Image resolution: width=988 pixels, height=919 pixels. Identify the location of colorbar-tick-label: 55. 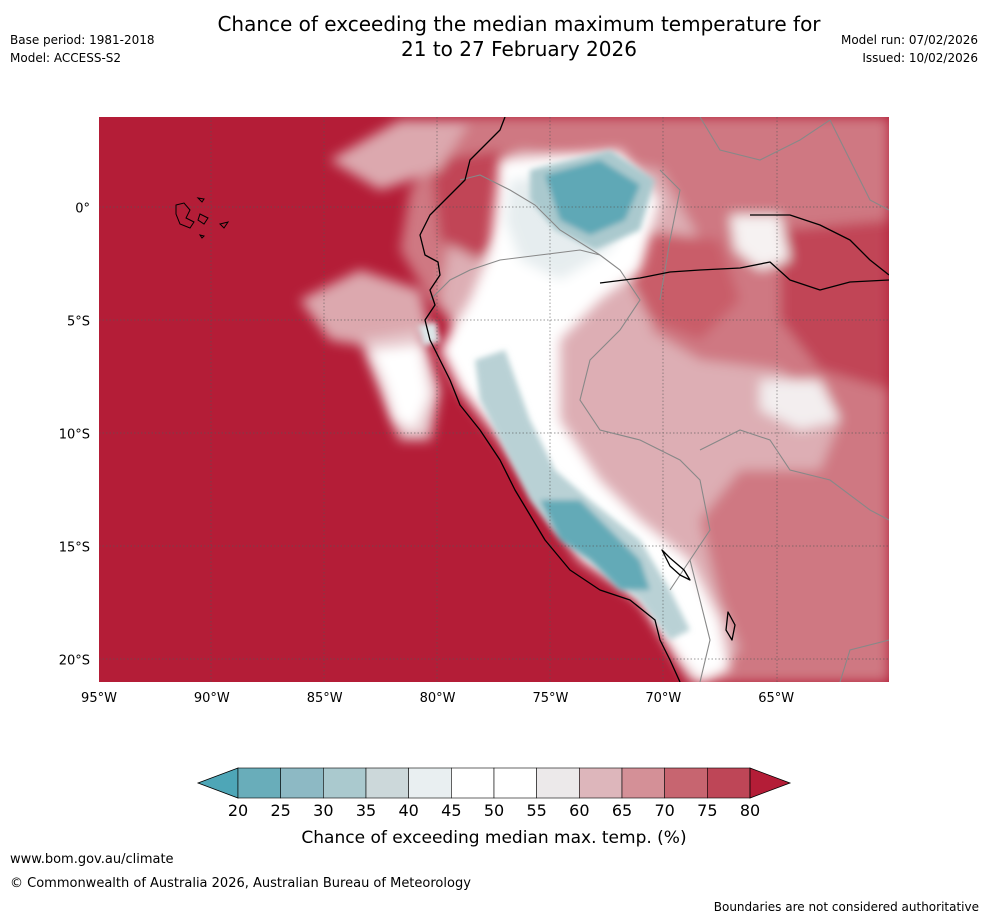
(536, 810).